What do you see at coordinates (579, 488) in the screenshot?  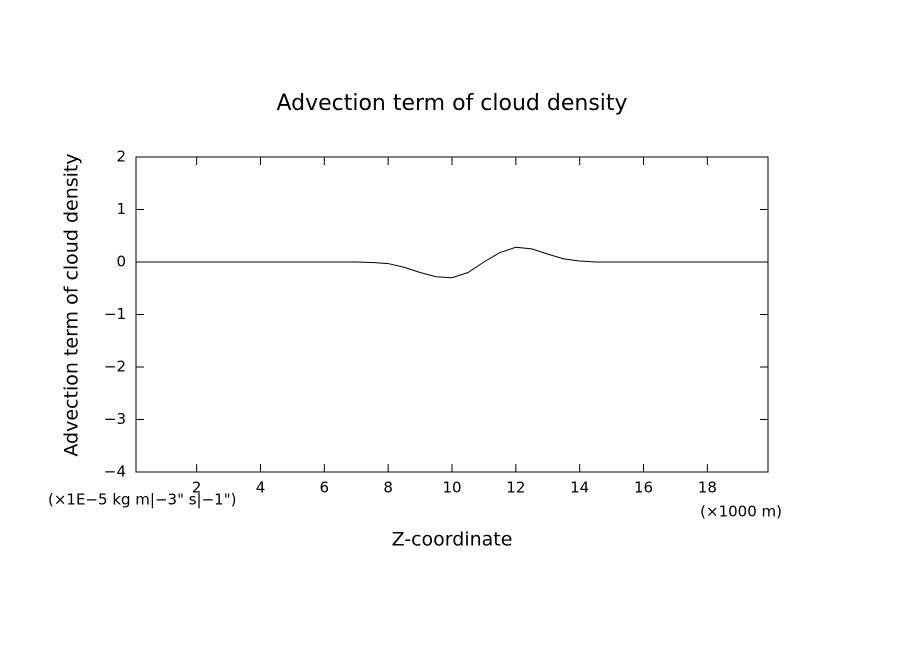 I see `x-tick-label: 14` at bounding box center [579, 488].